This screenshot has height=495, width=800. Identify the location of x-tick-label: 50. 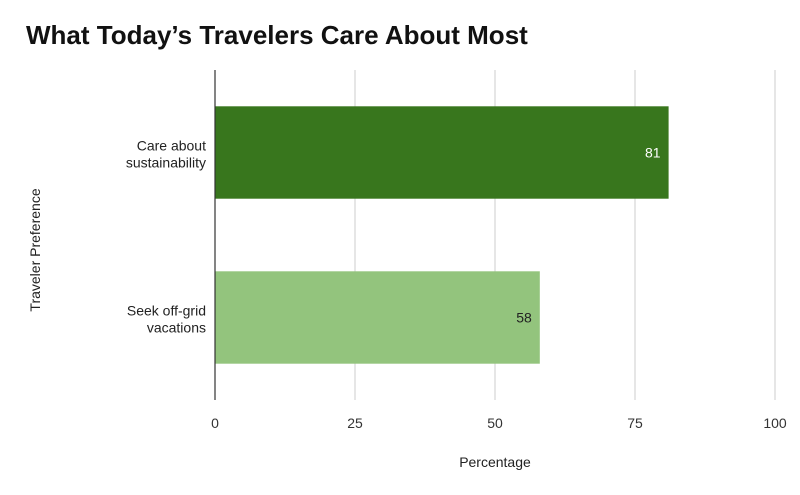
(495, 423).